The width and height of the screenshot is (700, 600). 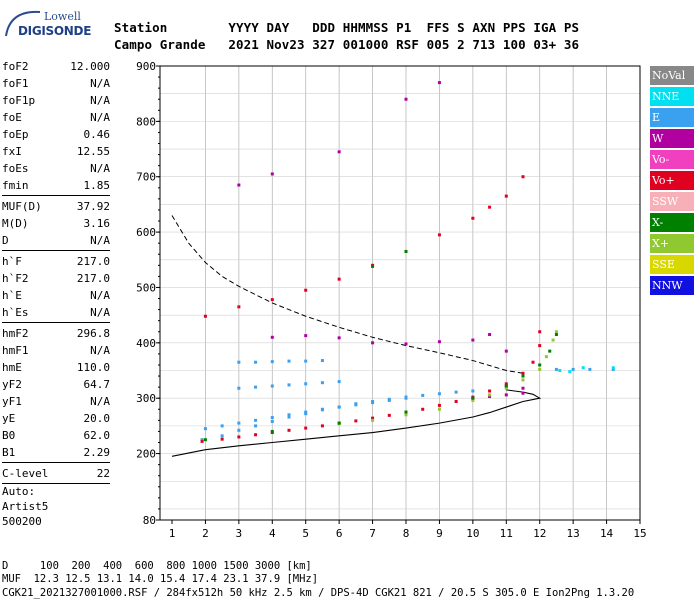 I want to click on legend-item: NoVal, so click(x=672, y=75).